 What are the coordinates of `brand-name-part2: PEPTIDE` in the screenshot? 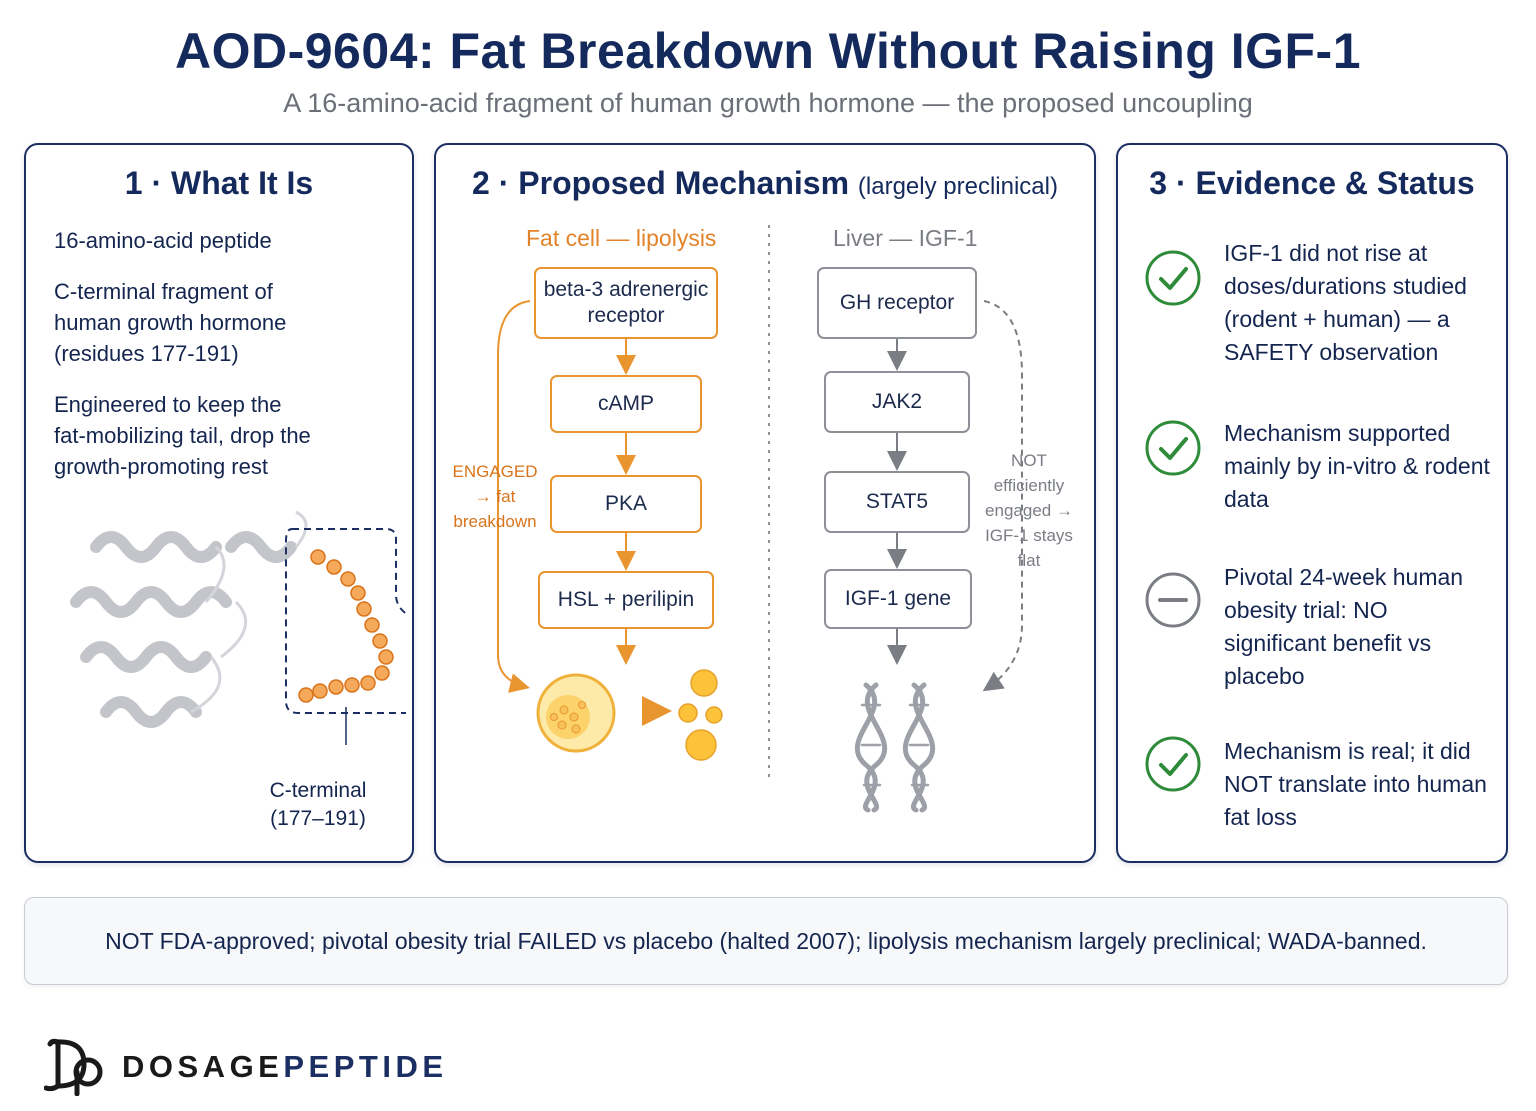 It's located at (365, 1066).